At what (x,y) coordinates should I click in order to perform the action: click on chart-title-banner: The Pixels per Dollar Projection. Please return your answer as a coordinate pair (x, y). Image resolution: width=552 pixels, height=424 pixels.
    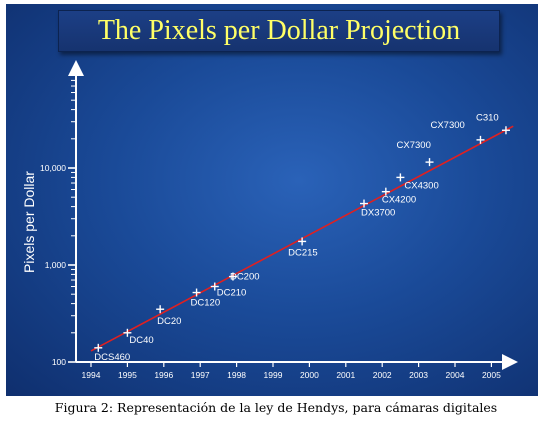
    Looking at the image, I should click on (279, 31).